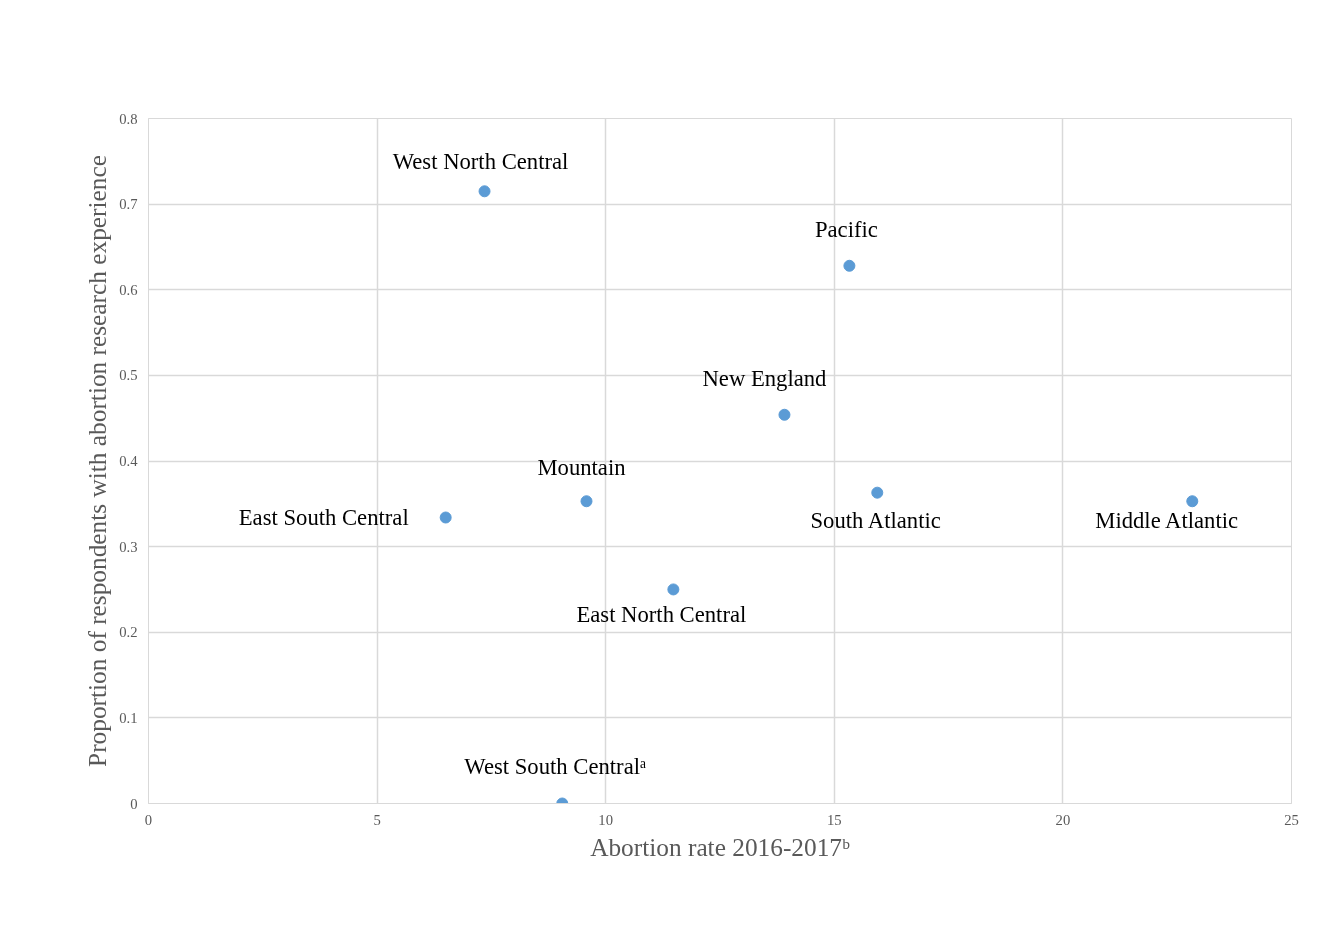 The width and height of the screenshot is (1343, 934). Describe the element at coordinates (555, 766) in the screenshot. I see `annotation: West South Centralᵃ` at that location.